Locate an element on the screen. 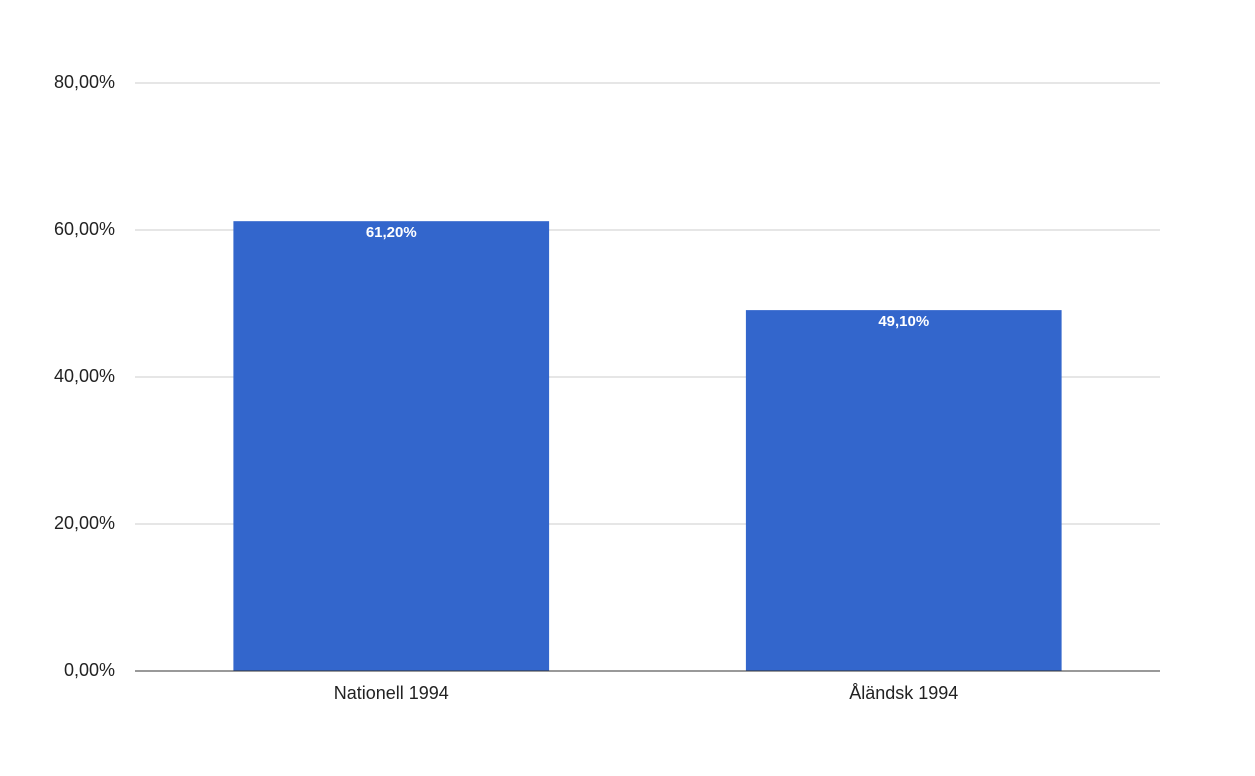 The width and height of the screenshot is (1255, 776). y-tick-label: 80,00% is located at coordinates (84, 82).